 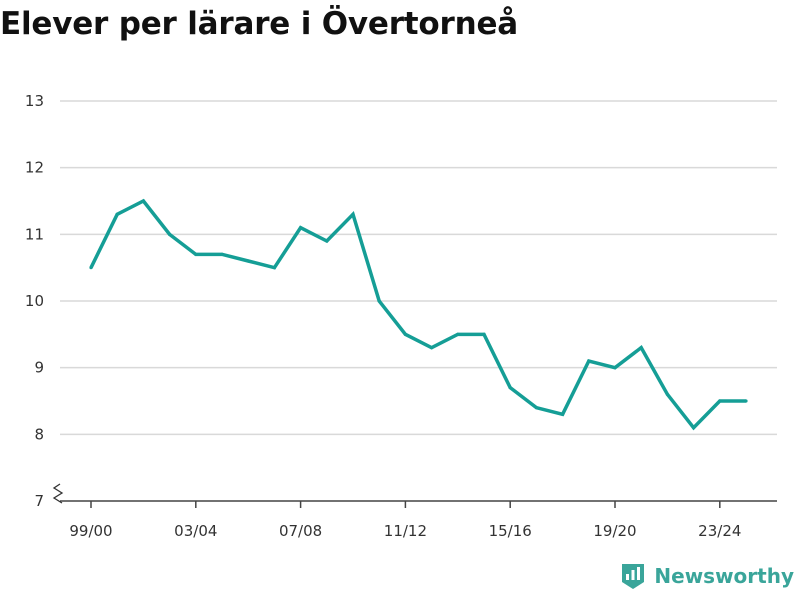 What do you see at coordinates (414, 493) in the screenshot?
I see `x-axis` at bounding box center [414, 493].